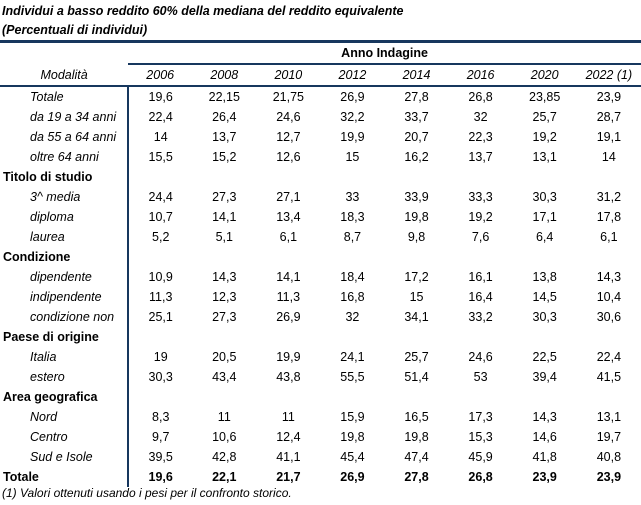 The width and height of the screenshot is (641, 505). Describe the element at coordinates (224, 197) in the screenshot. I see `value-cell: 27,3` at that location.